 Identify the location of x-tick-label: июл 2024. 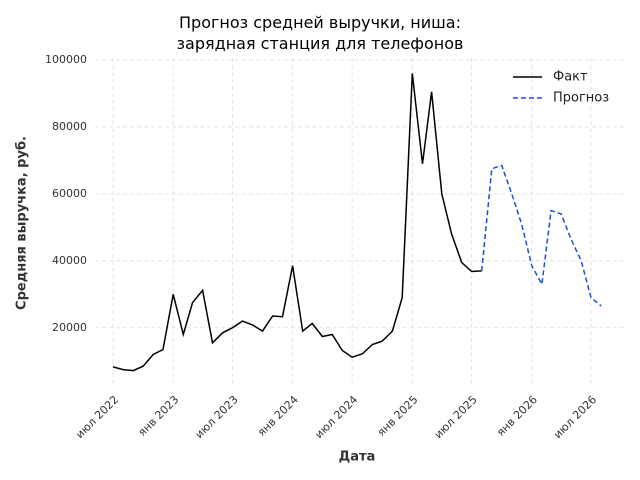
(336, 417).